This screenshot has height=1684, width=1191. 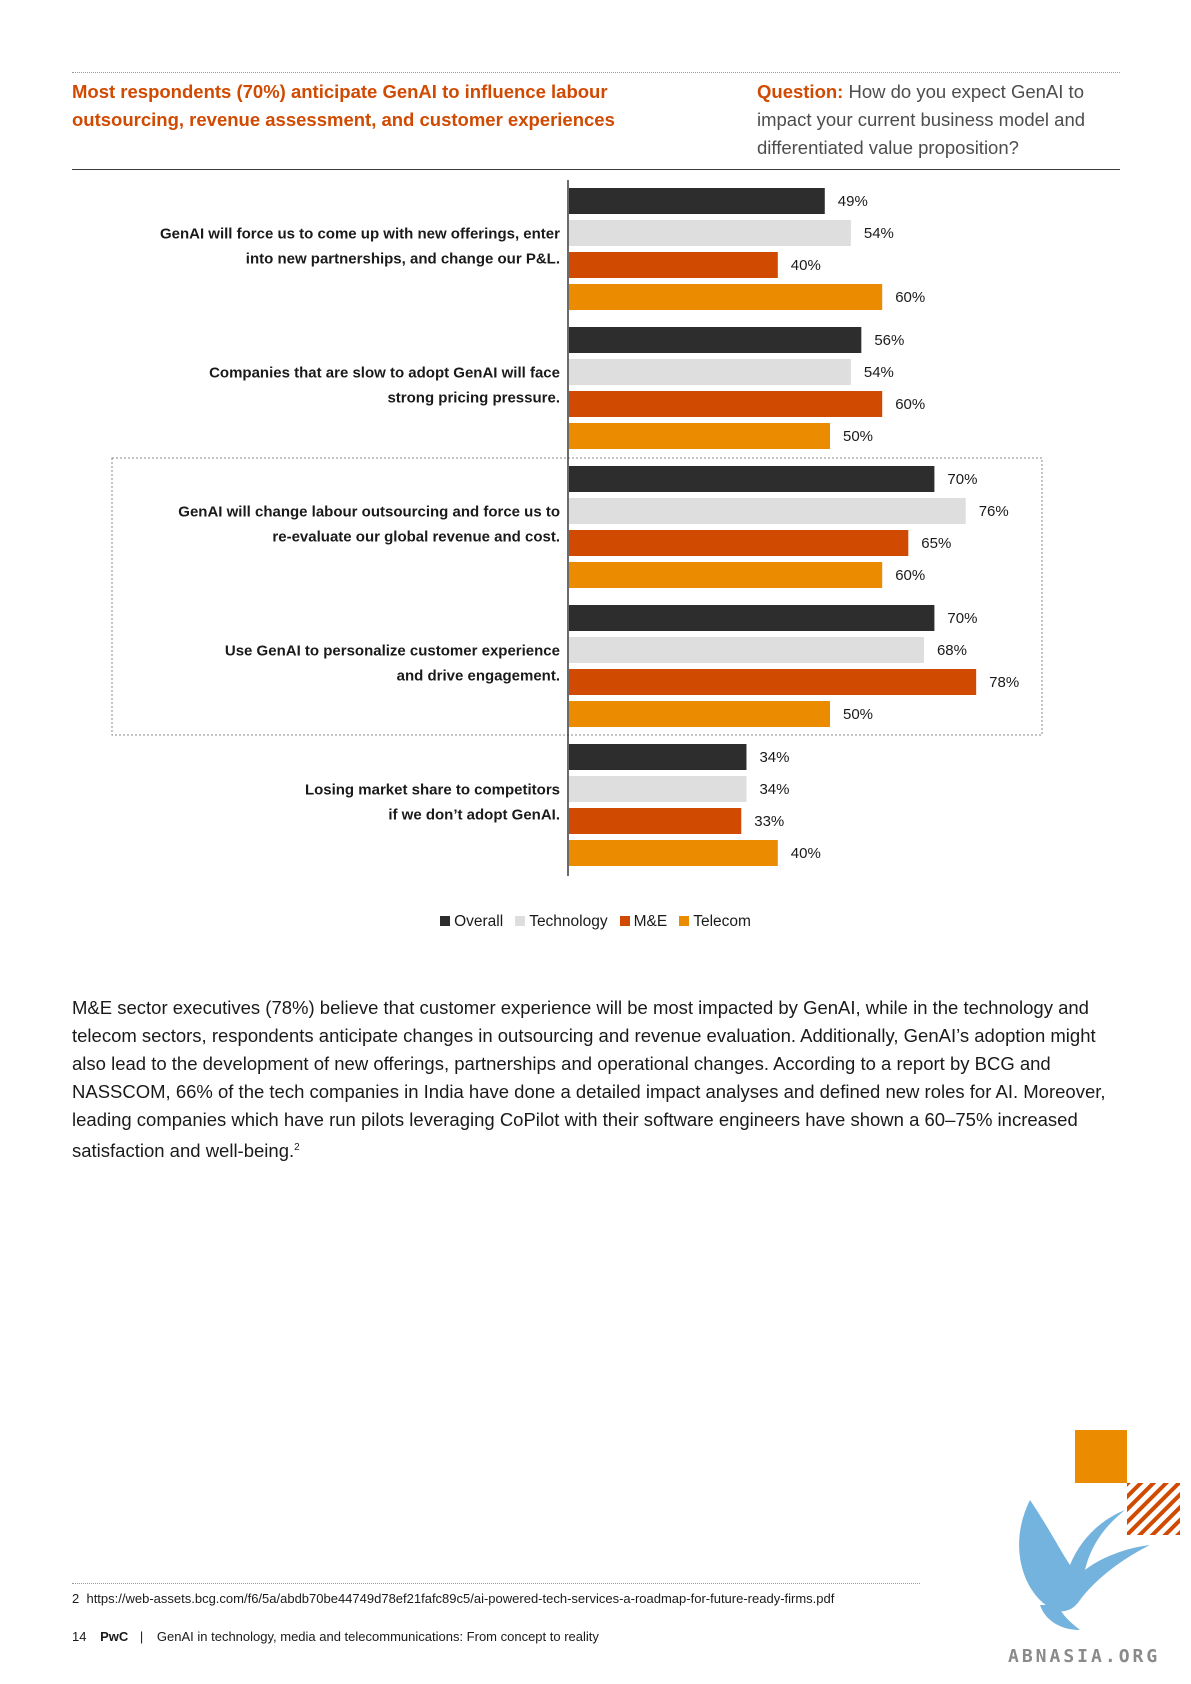 What do you see at coordinates (936, 543) in the screenshot?
I see `data-label: 65%` at bounding box center [936, 543].